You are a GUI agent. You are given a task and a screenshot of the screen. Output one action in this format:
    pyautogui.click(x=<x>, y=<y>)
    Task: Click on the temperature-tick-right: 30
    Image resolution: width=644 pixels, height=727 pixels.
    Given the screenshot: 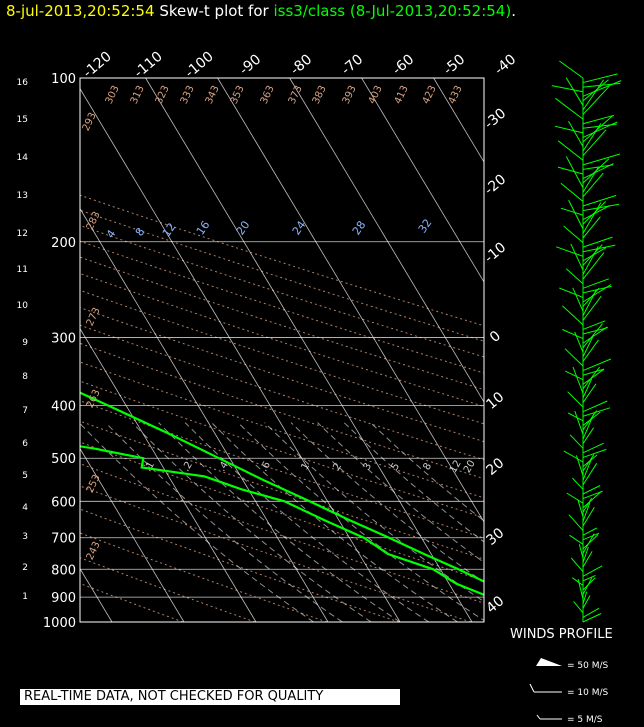 What is the action you would take?
    pyautogui.click(x=495, y=537)
    